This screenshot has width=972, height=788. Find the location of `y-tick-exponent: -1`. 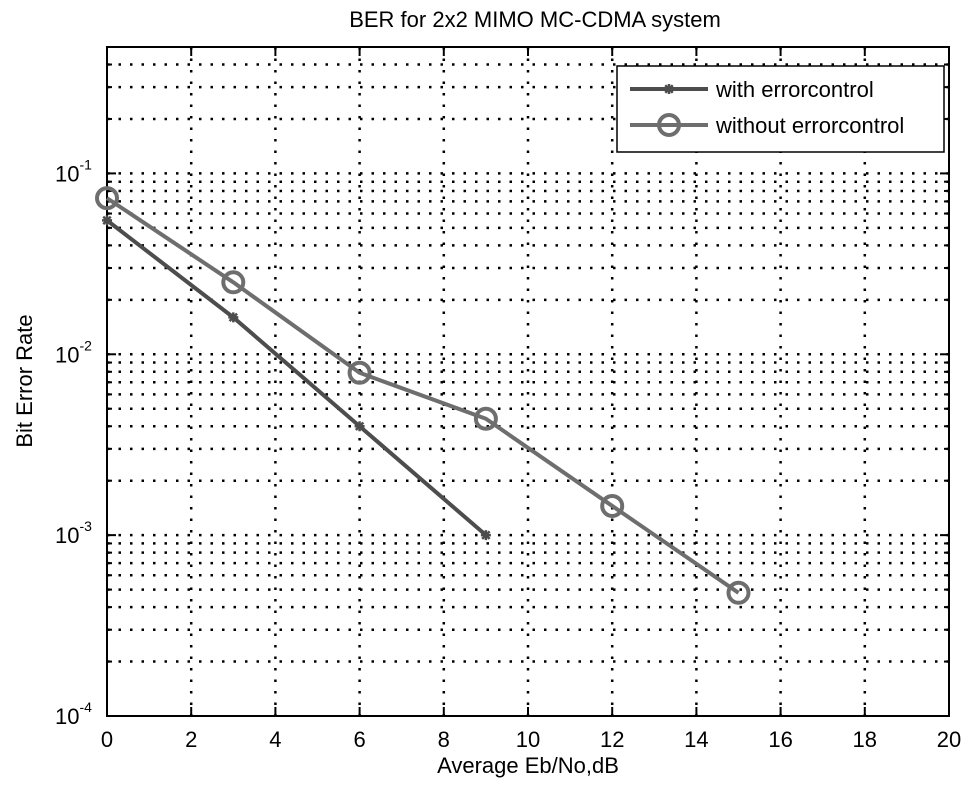

y-tick-exponent: -1 is located at coordinates (85, 164).